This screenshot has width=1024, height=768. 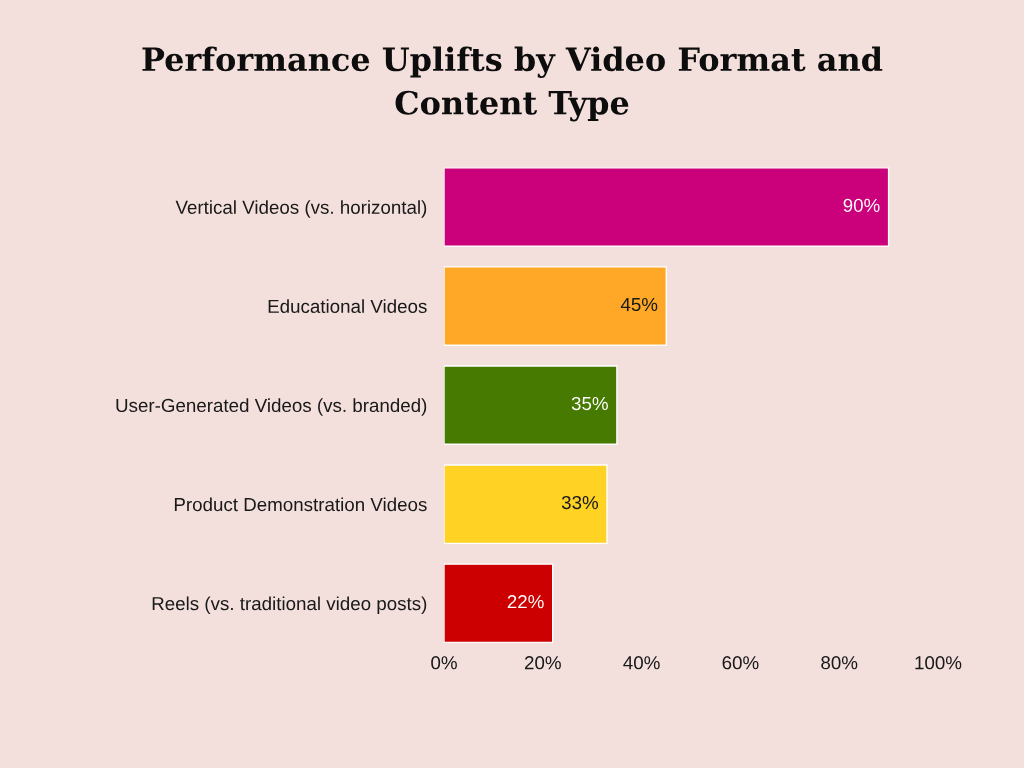 I want to click on x-tick-label: 40%, so click(x=641, y=663).